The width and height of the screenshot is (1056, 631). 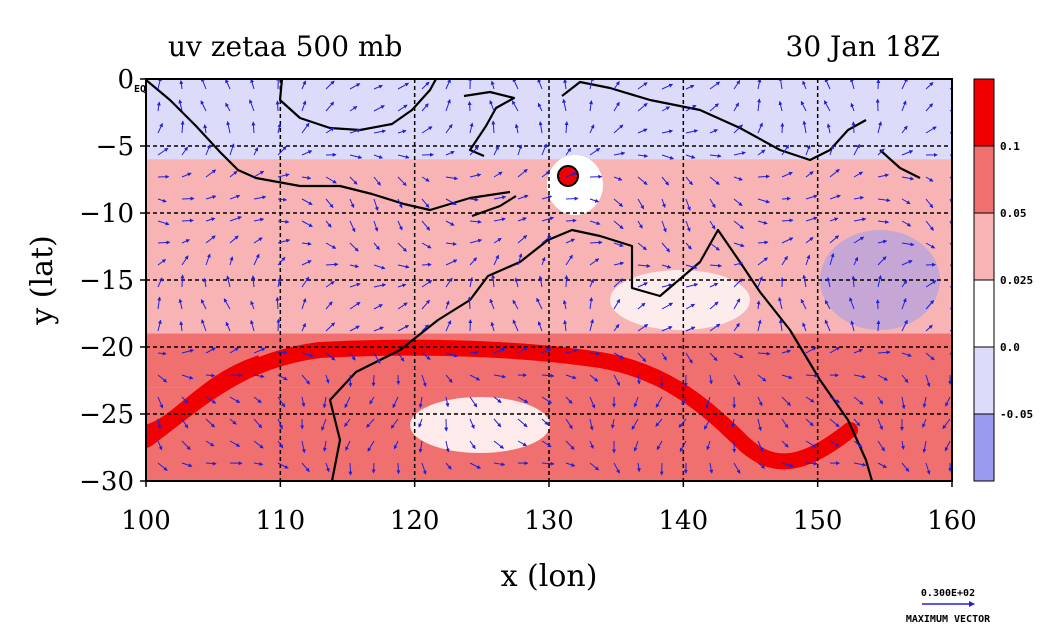 I want to click on colorbar-level-label-1: 0.05, so click(x=1013, y=213).